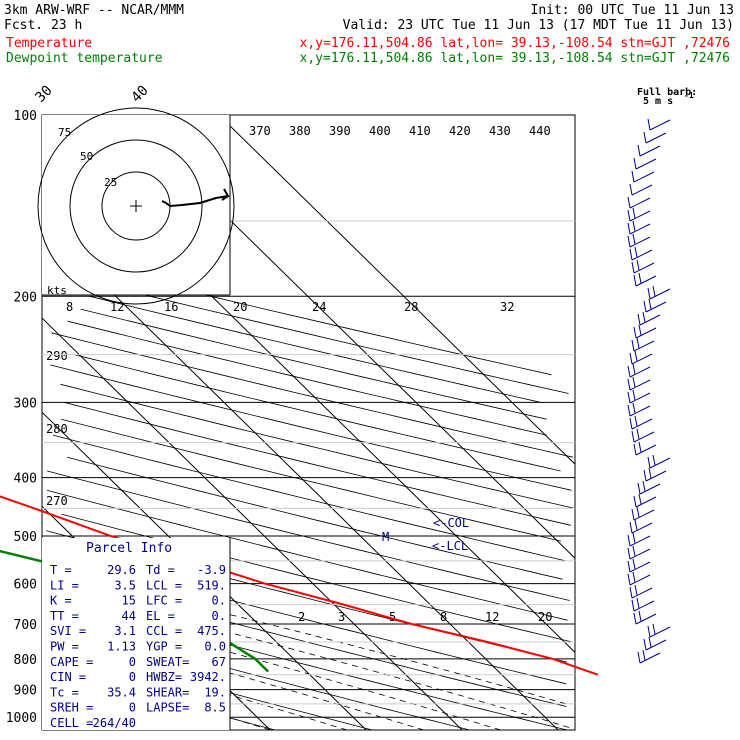 This screenshot has height=740, width=740. Describe the element at coordinates (21, 718) in the screenshot. I see `pressure-label: 1000` at that location.